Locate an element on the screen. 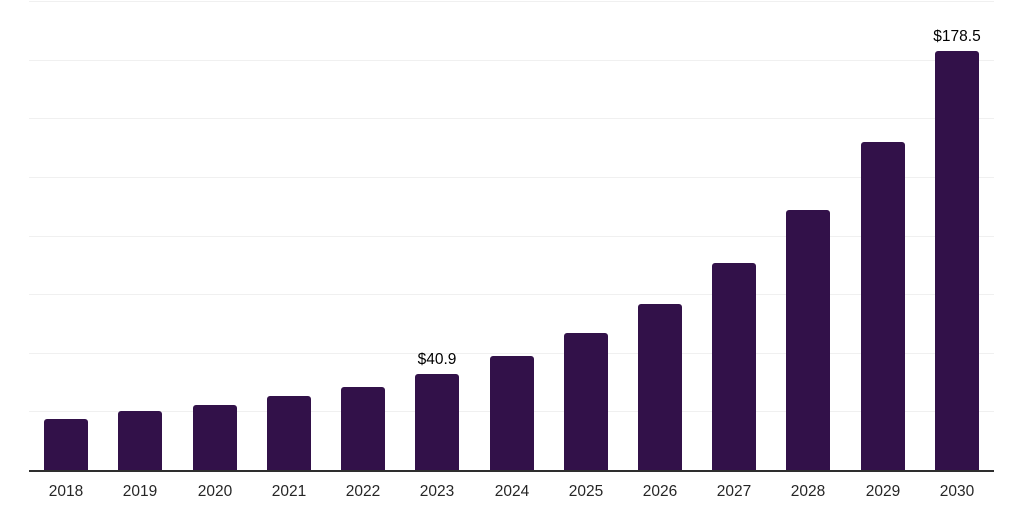  x-tick-label-2022: 2022 is located at coordinates (363, 491).